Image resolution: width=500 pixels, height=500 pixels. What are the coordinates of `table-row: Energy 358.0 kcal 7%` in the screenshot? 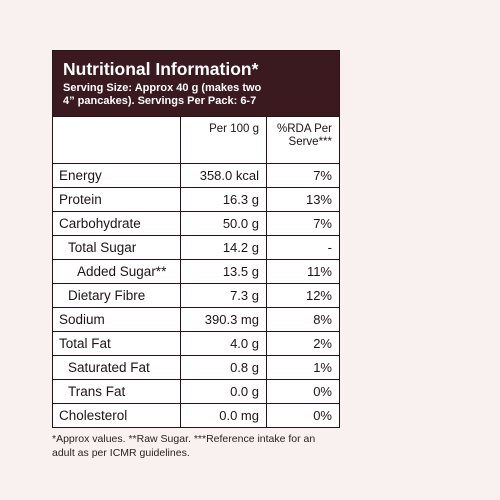 It's located at (196, 175).